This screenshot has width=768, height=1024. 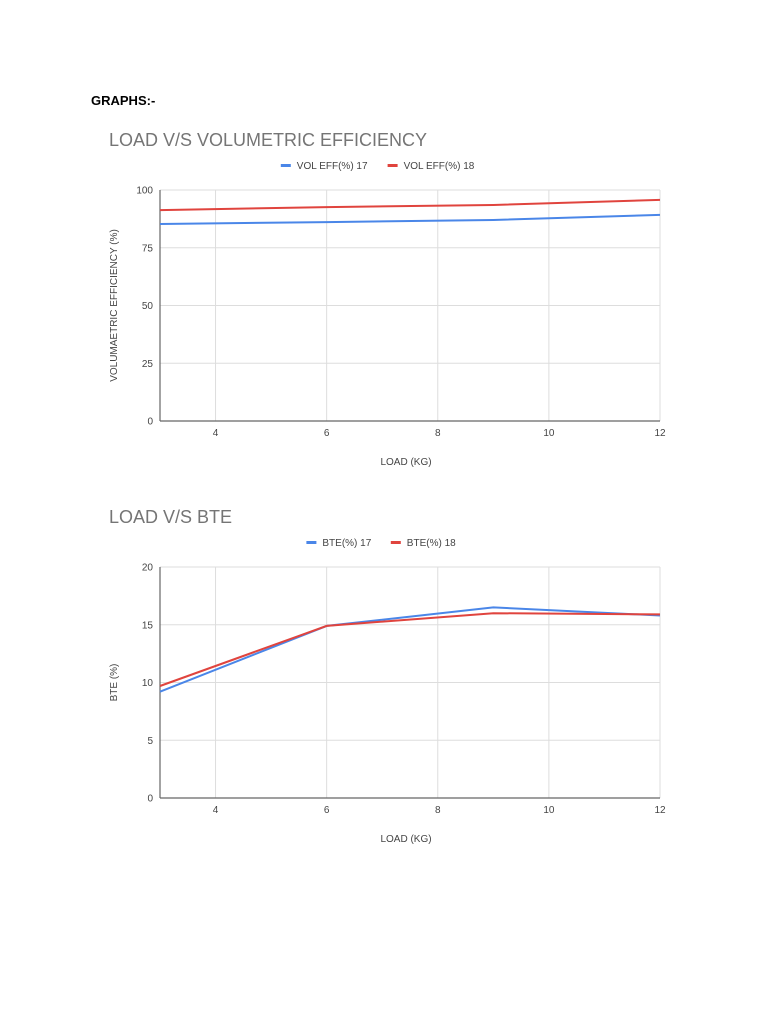 I want to click on y-axis-label: VOLUMAETRIC EFFICIENCY (%), so click(x=114, y=305).